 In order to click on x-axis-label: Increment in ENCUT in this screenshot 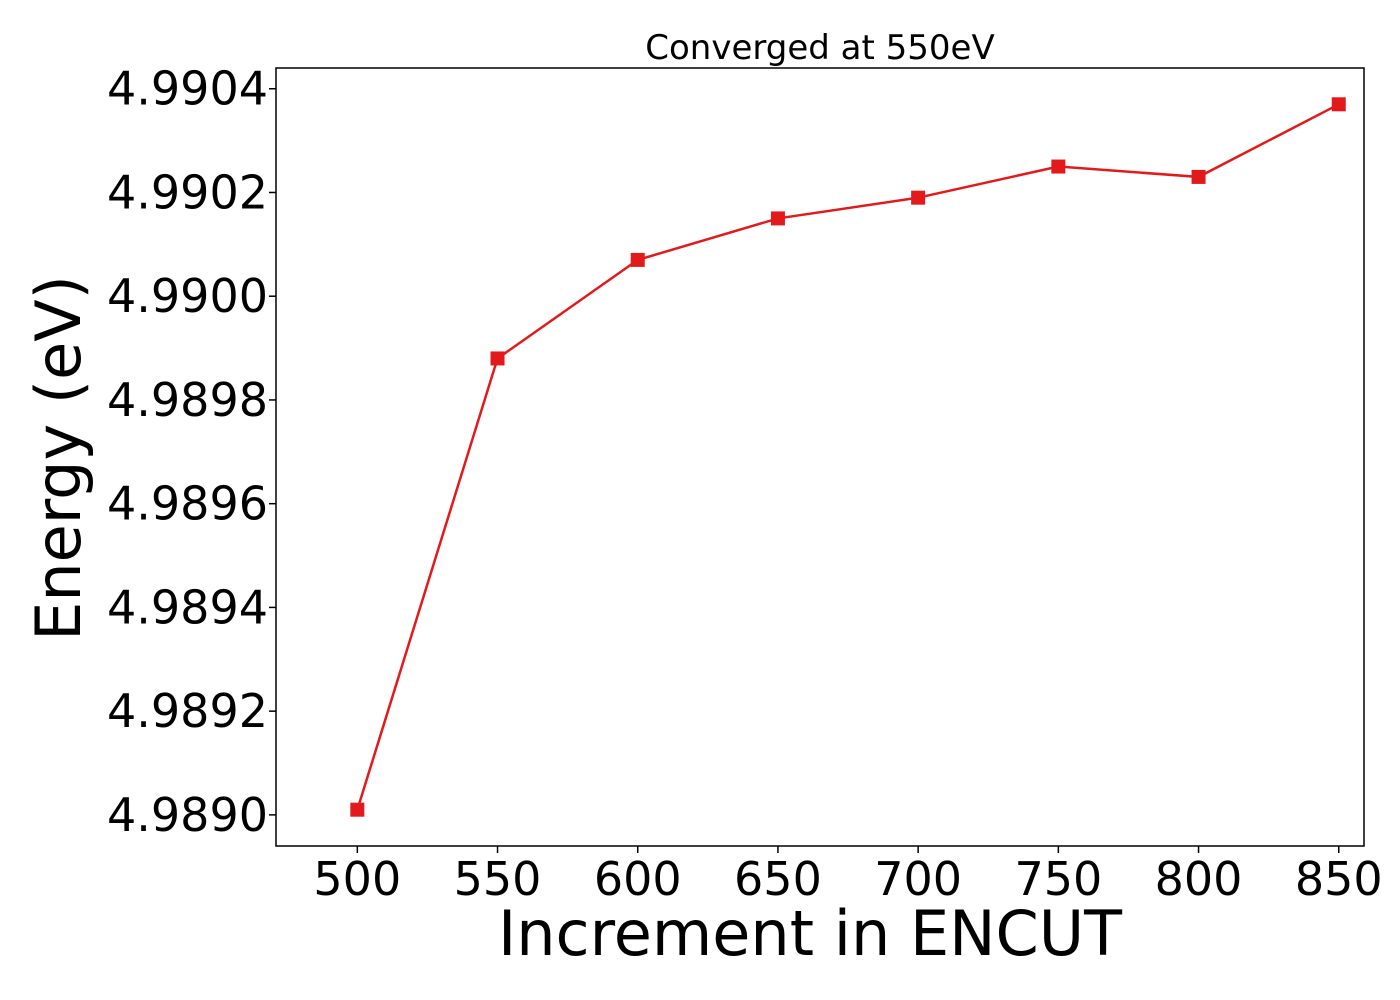, I will do `click(810, 933)`.